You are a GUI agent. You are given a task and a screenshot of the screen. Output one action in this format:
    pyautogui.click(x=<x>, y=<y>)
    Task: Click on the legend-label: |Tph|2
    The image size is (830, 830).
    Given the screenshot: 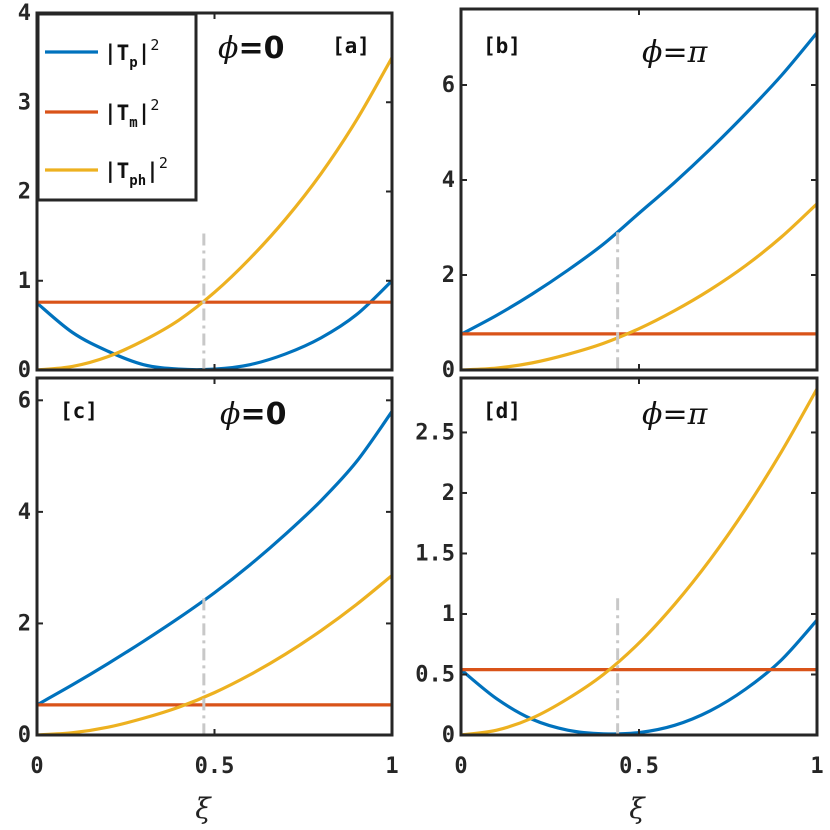 What is the action you would take?
    pyautogui.click(x=136, y=171)
    